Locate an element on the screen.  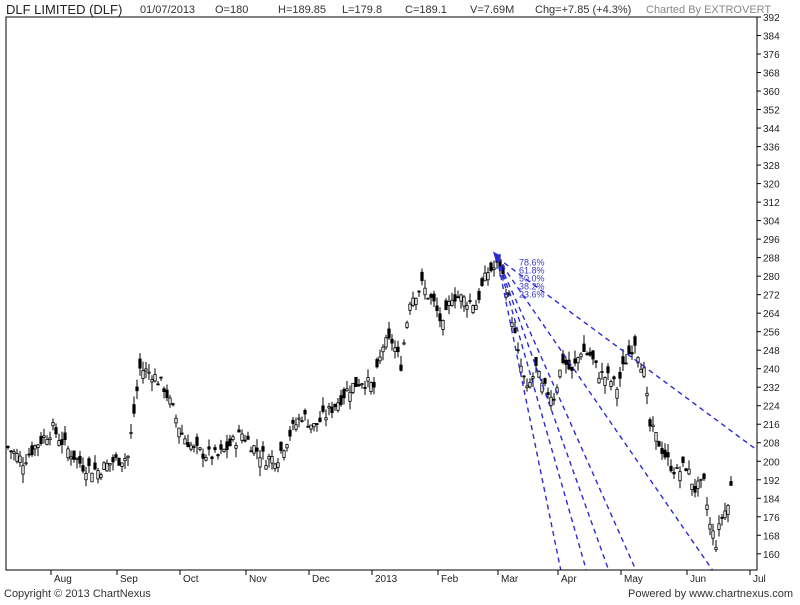
x-tick-label: Apr is located at coordinates (569, 579).